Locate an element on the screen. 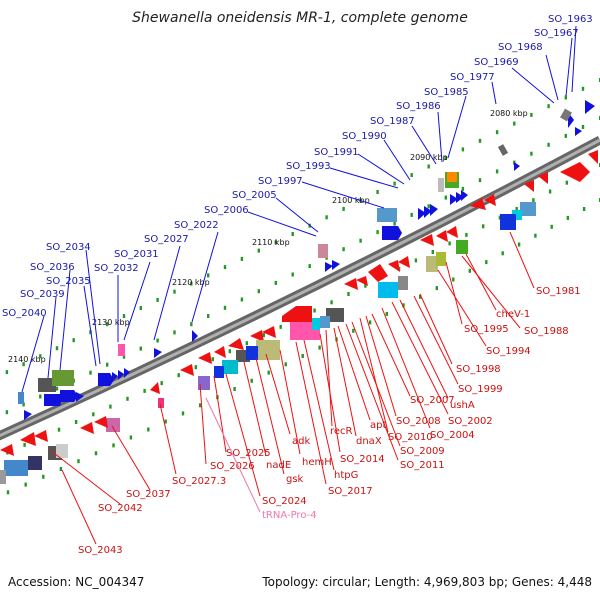 The width and height of the screenshot is (600, 600). gene-label: SO_1998 is located at coordinates (478, 369).